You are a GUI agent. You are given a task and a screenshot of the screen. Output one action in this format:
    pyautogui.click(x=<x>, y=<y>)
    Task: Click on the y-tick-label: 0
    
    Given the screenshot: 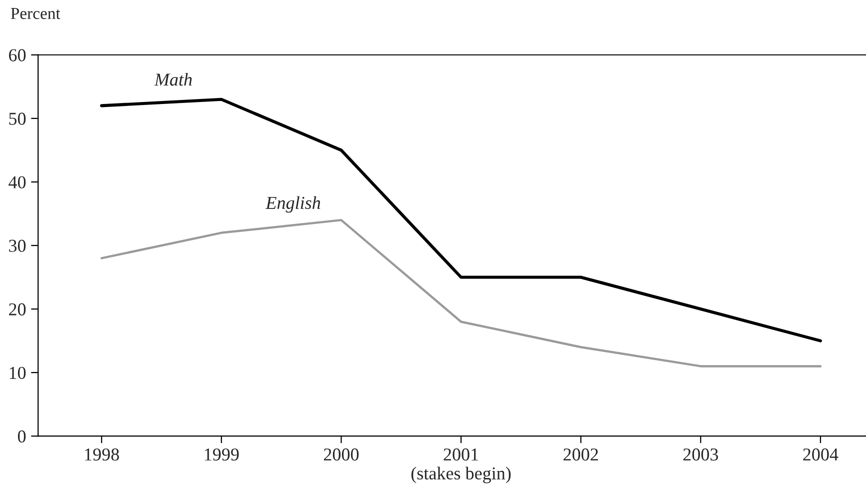 What is the action you would take?
    pyautogui.click(x=22, y=436)
    